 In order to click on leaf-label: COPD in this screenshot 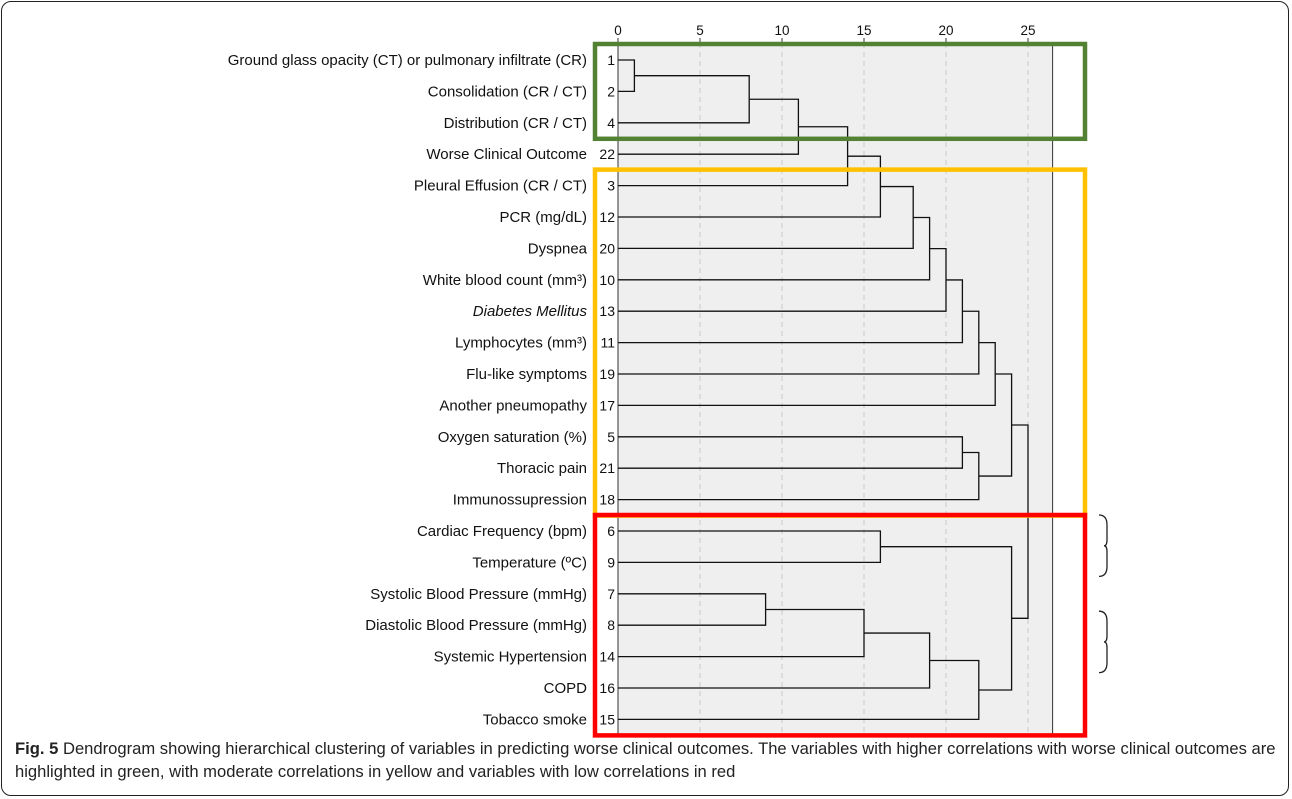, I will do `click(566, 688)`.